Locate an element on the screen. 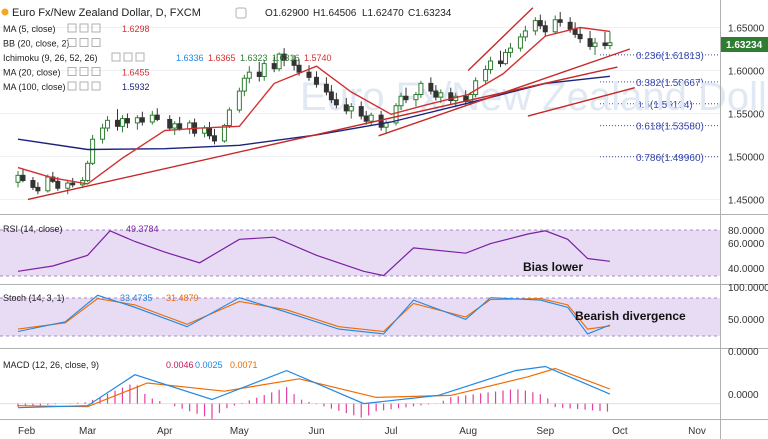  fib-label: 0.5(1.56124) is located at coordinates (664, 105).